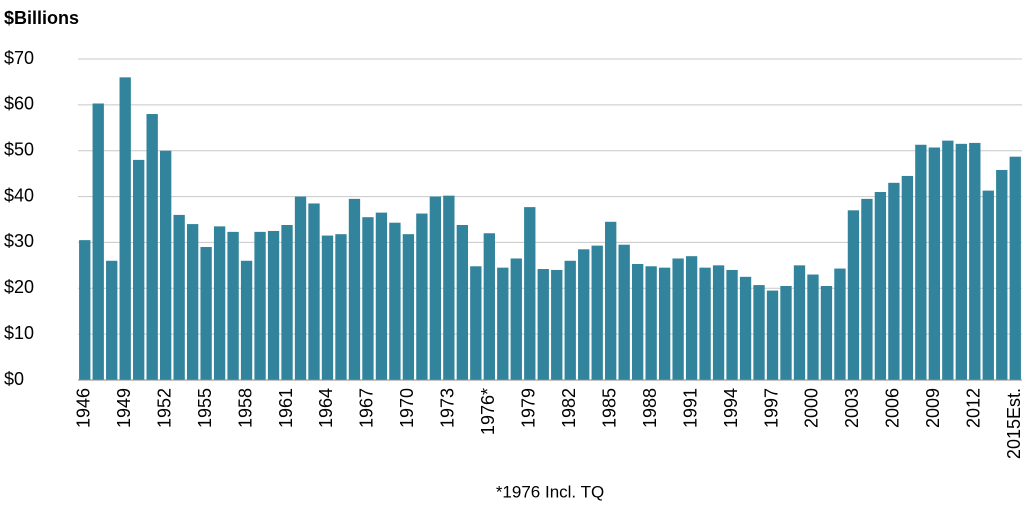  Describe the element at coordinates (731, 408) in the screenshot. I see `x-tick-label: 1994` at that location.